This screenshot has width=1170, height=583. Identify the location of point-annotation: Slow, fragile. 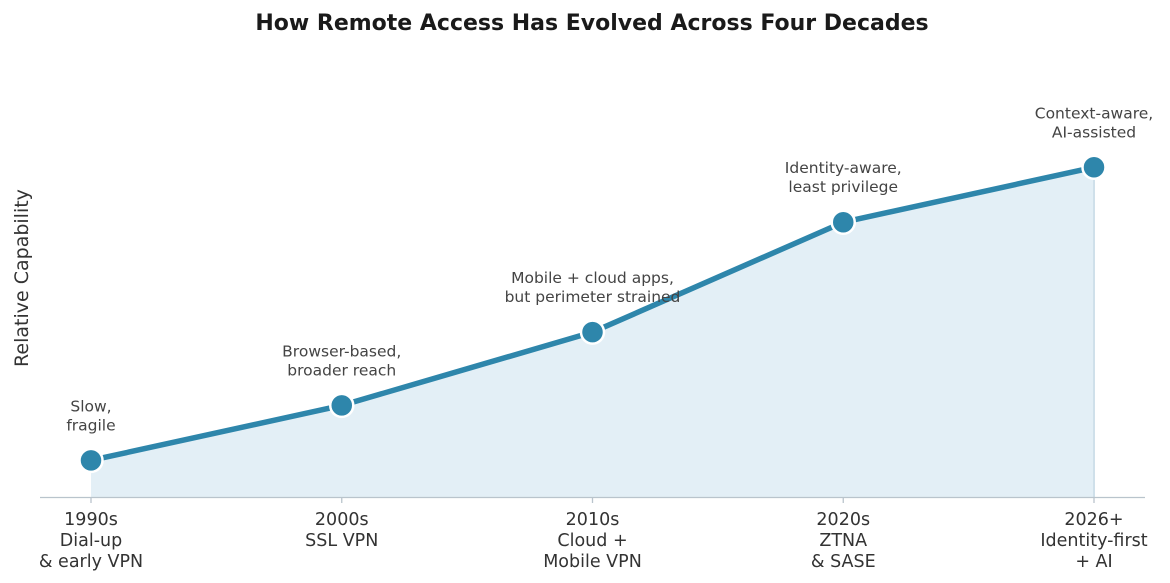
(90, 415).